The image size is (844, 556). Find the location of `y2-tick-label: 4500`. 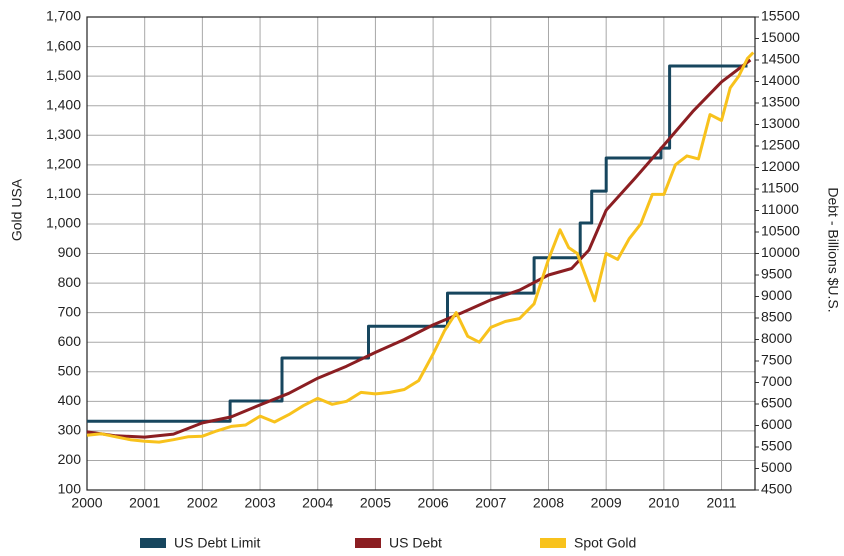

y2-tick-label: 4500 is located at coordinates (776, 489).